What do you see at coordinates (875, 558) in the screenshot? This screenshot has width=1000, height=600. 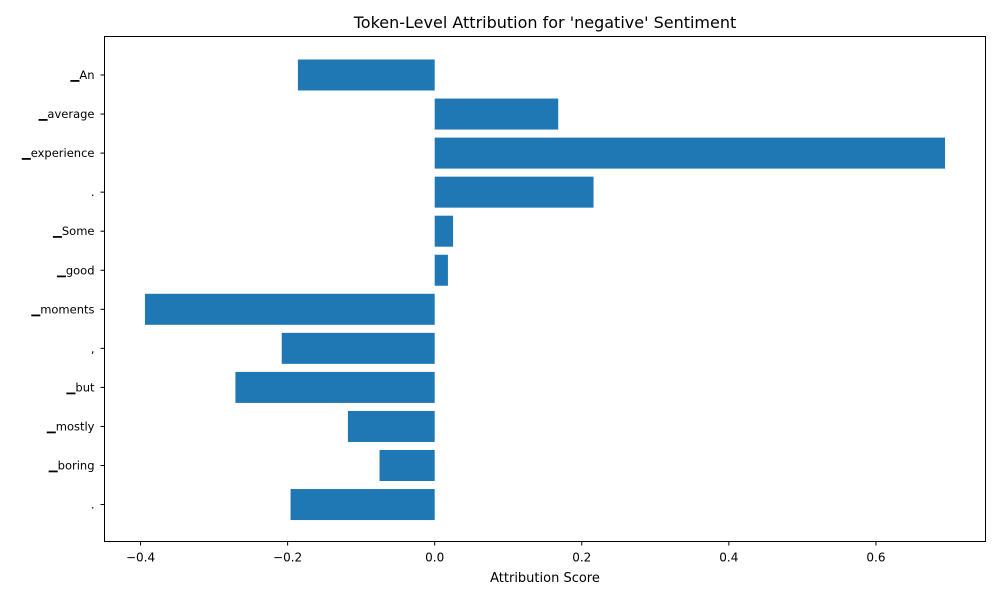 I see `x-tick-label: 0.6` at bounding box center [875, 558].